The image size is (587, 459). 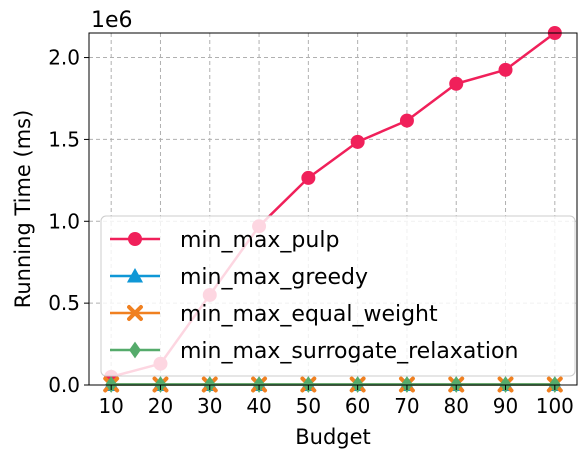 I want to click on legend-item: min_max_pulp, so click(x=224, y=240).